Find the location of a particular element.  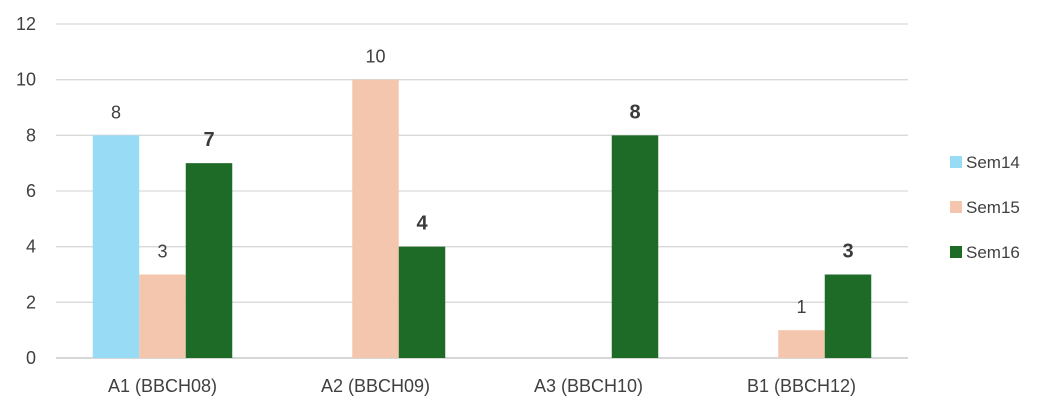

x-category-label: A1 (BBCH08) is located at coordinates (162, 386).